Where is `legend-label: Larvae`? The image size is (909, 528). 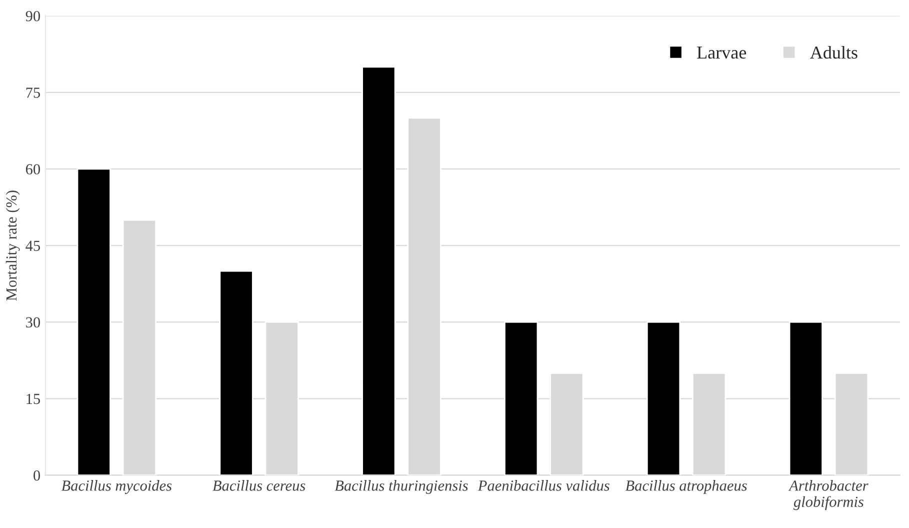 legend-label: Larvae is located at coordinates (721, 52).